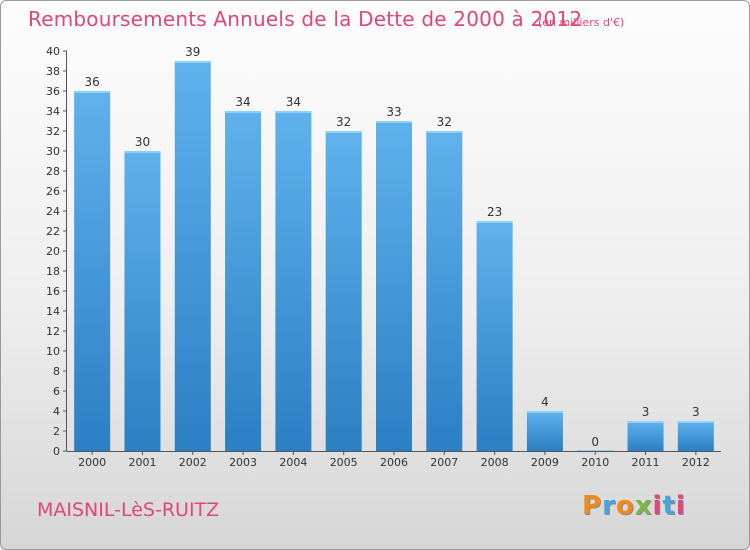 This screenshot has width=750, height=550. I want to click on bar-group: 0, so click(595, 443).